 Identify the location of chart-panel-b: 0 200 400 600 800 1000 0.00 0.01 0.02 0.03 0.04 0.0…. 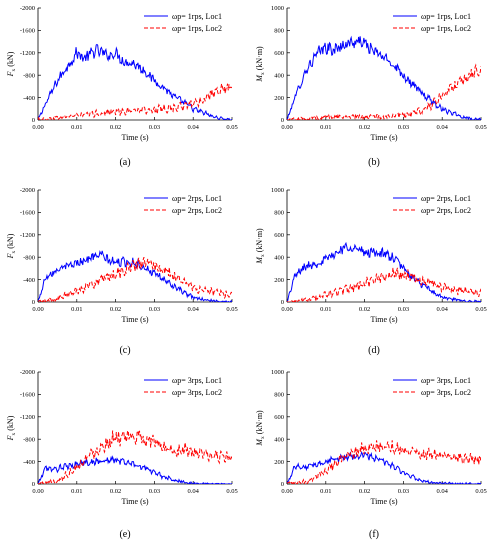
(371, 86).